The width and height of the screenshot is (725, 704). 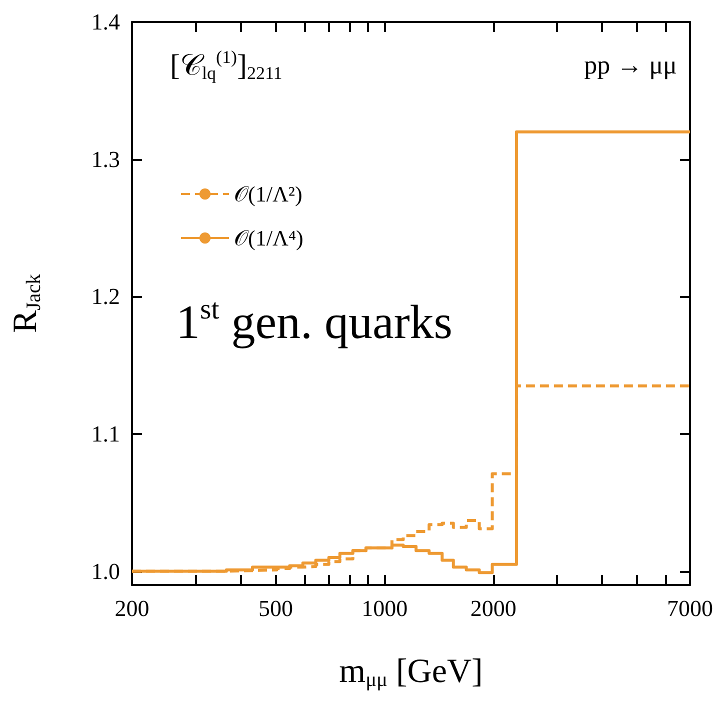 I want to click on x-tick-label: 2000, so click(x=493, y=608).